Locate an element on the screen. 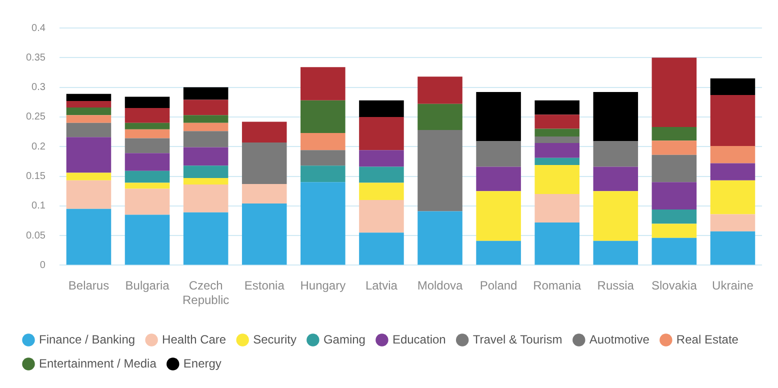 The width and height of the screenshot is (778, 388). legend-label: Education is located at coordinates (419, 339).